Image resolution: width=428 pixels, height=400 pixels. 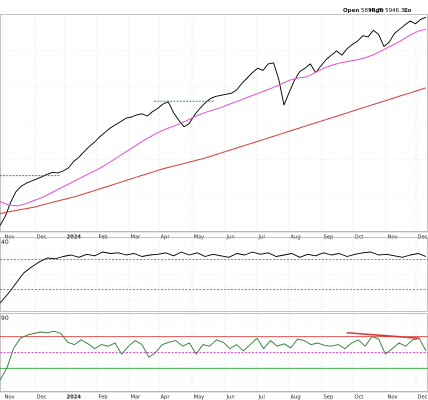 I want to click on month-tick-label: Oct, so click(x=359, y=397).